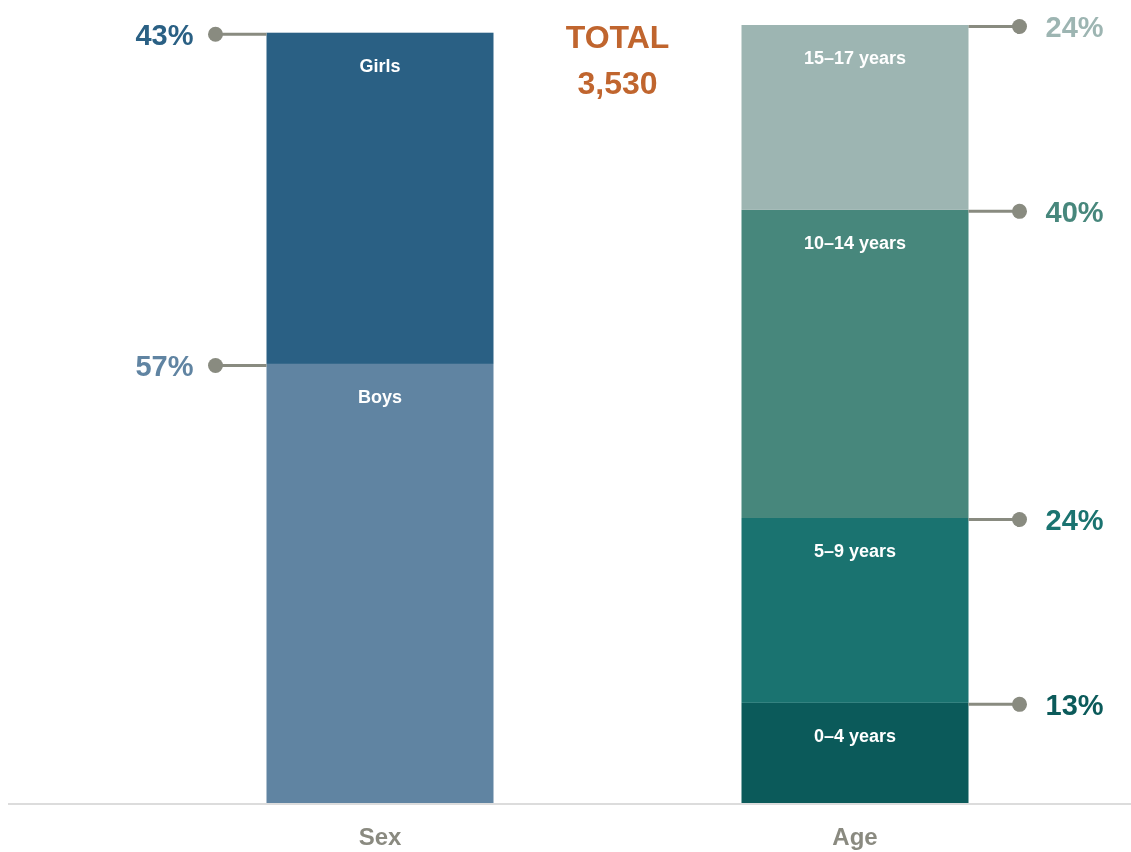 This screenshot has width=1131, height=852. Describe the element at coordinates (1074, 211) in the screenshot. I see `data-label: 40%` at that location.